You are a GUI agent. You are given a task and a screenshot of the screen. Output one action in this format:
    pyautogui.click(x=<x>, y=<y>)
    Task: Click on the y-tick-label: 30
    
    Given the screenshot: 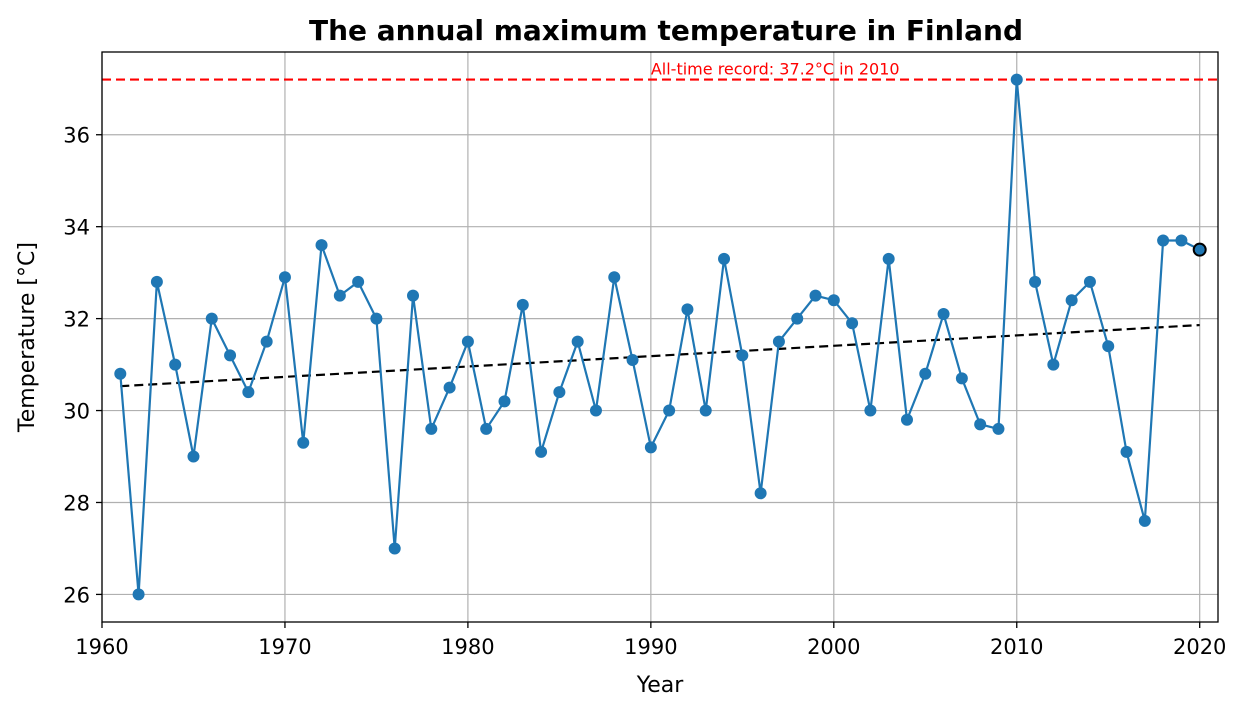 What is the action you would take?
    pyautogui.click(x=76, y=412)
    